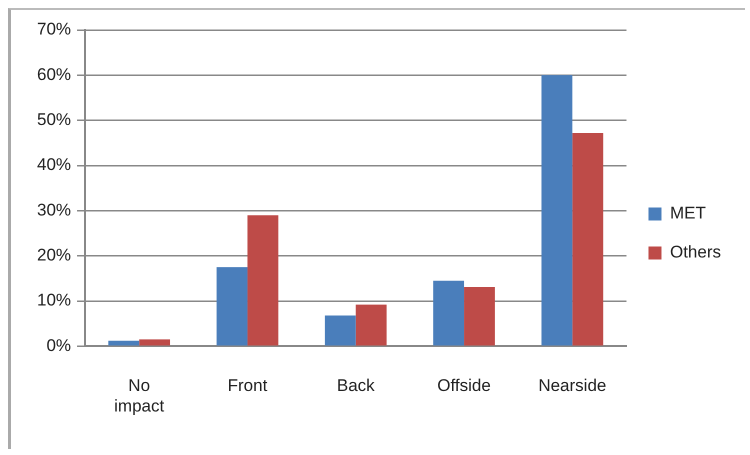 The height and width of the screenshot is (455, 750). I want to click on legend-label: Others, so click(696, 252).